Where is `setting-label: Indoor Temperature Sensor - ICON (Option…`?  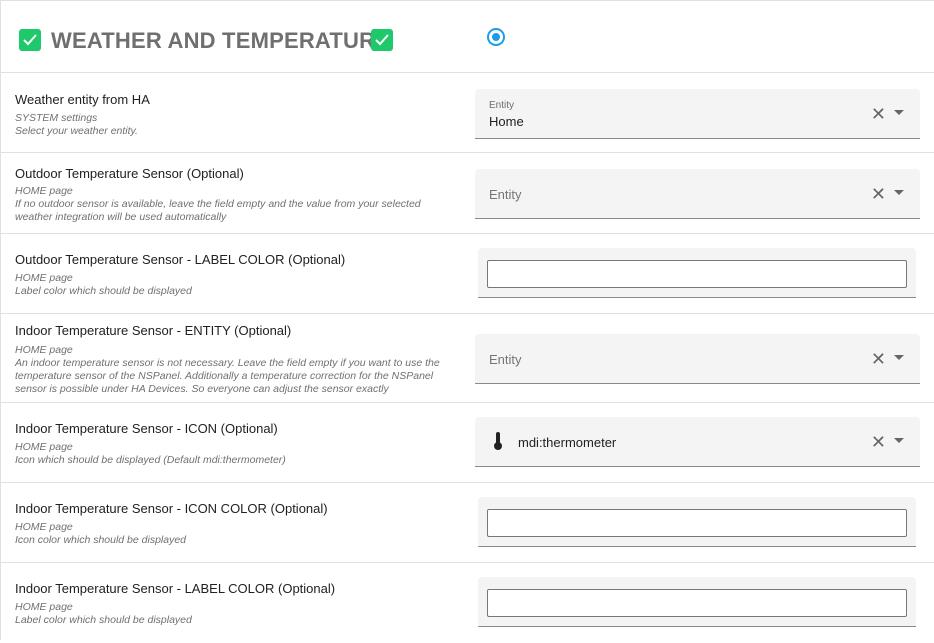
setting-label: Indoor Temperature Sensor - ICON (Option… is located at coordinates (146, 428).